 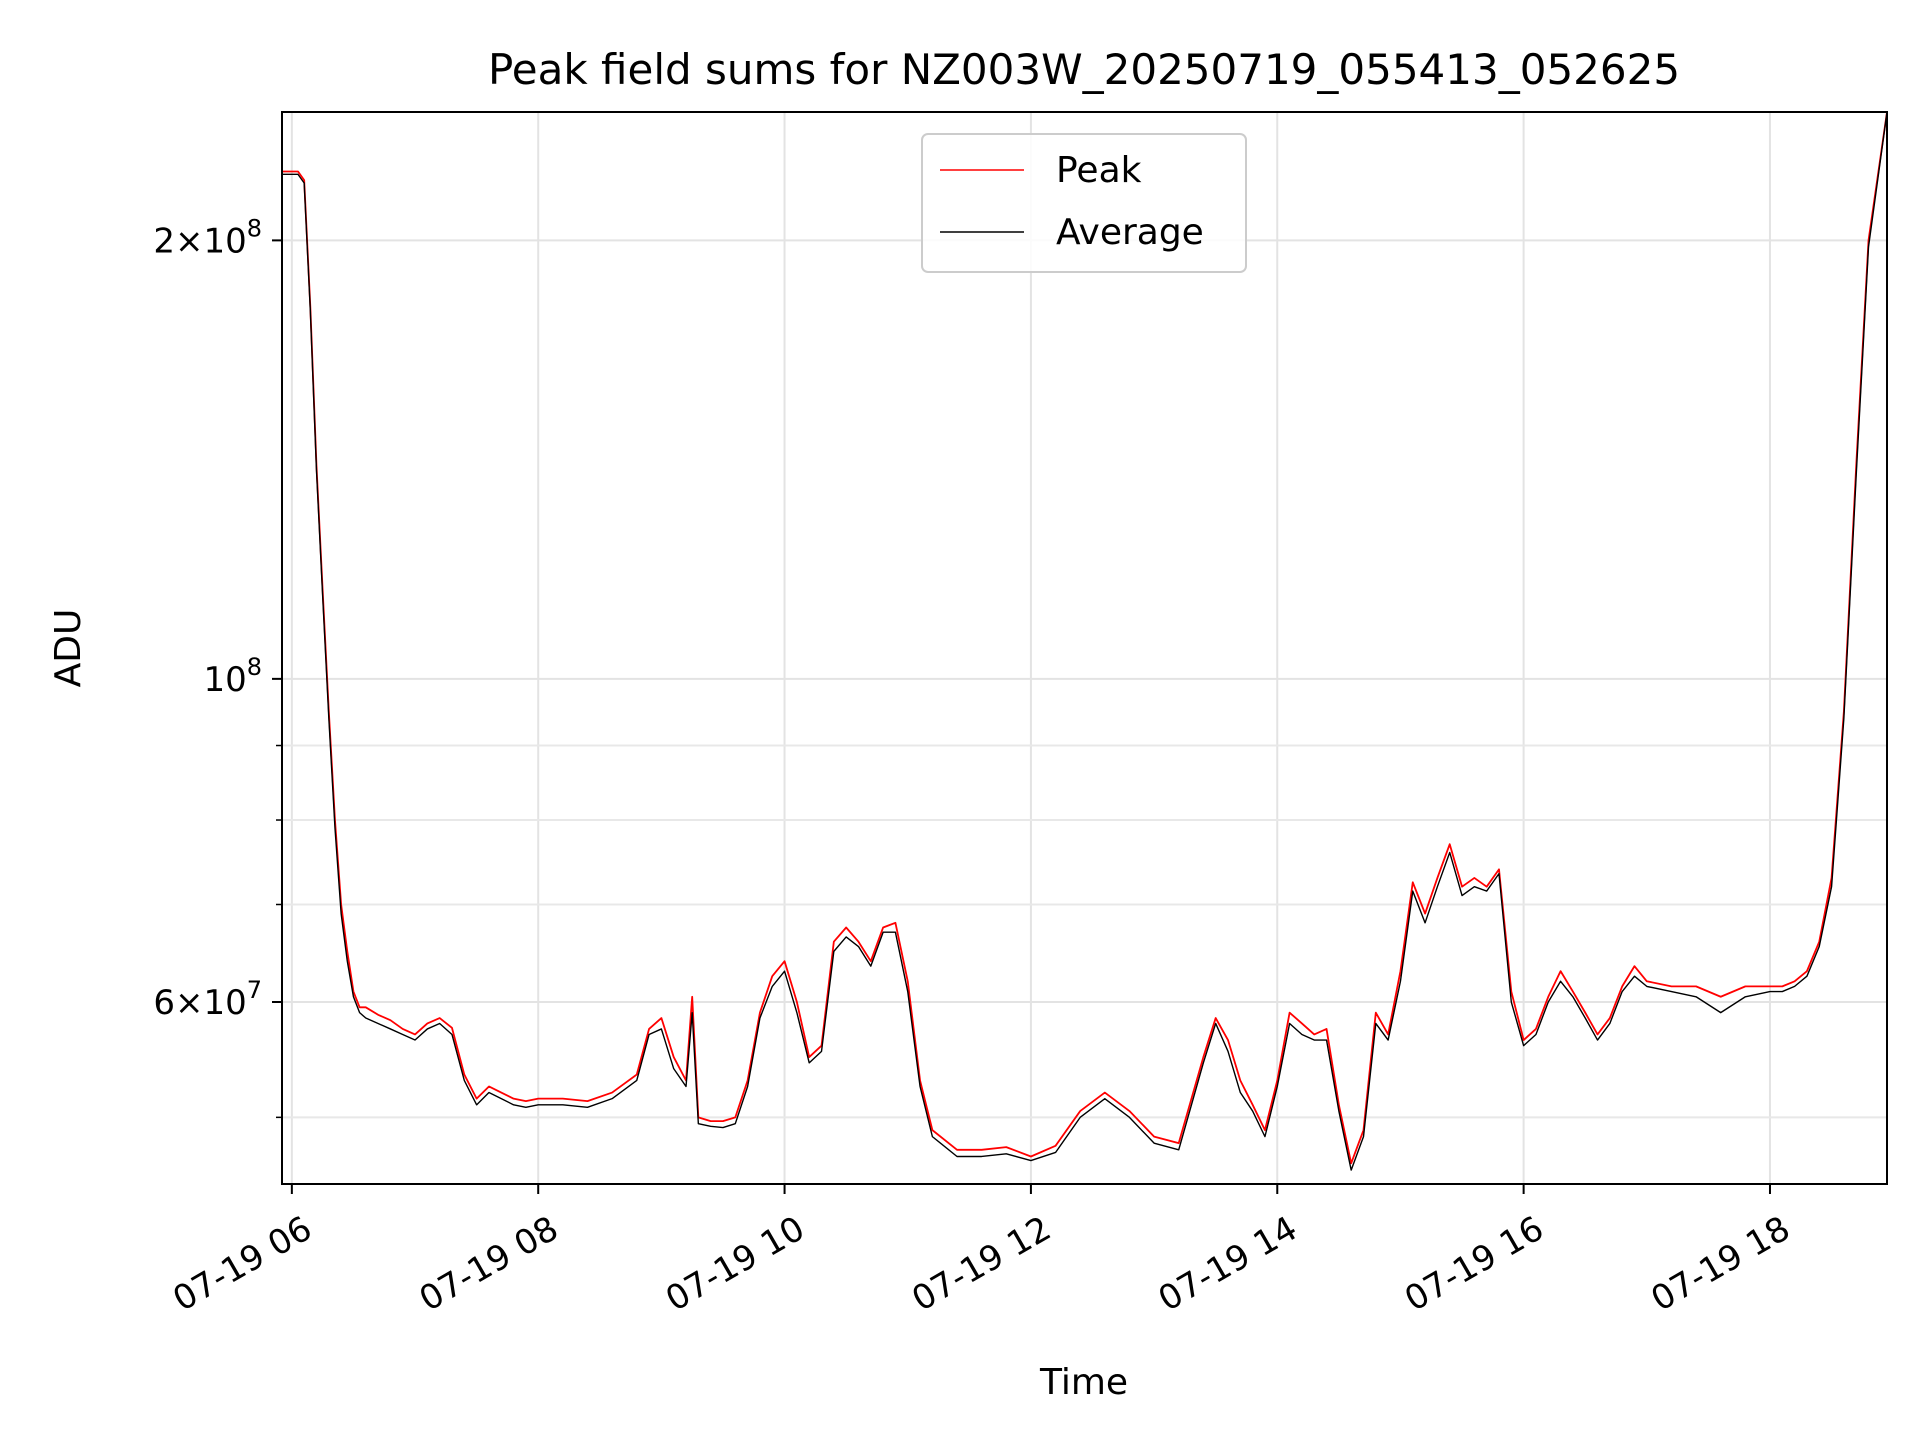 I want to click on y-axis-label: ADU, so click(x=68, y=648).